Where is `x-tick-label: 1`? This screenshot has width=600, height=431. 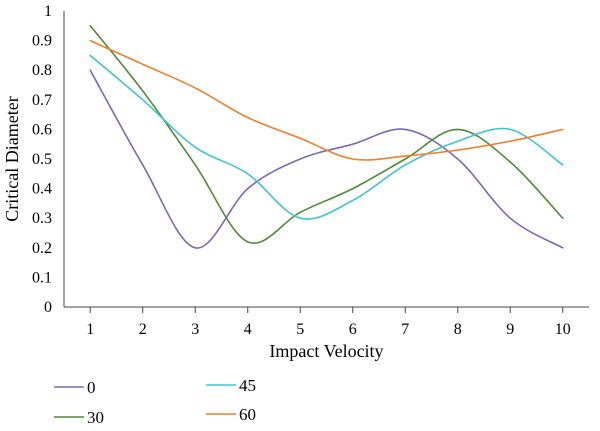 x-tick-label: 1 is located at coordinates (90, 329).